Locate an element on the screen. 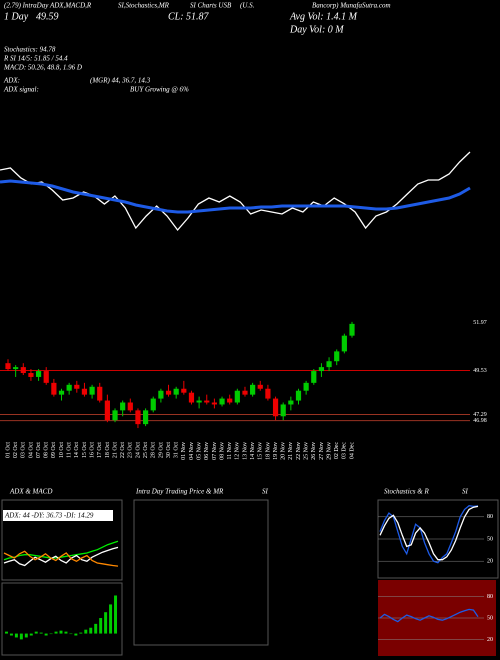 The height and width of the screenshot is (660, 500). day-vol: Day Vol: 0 M is located at coordinates (316, 29).